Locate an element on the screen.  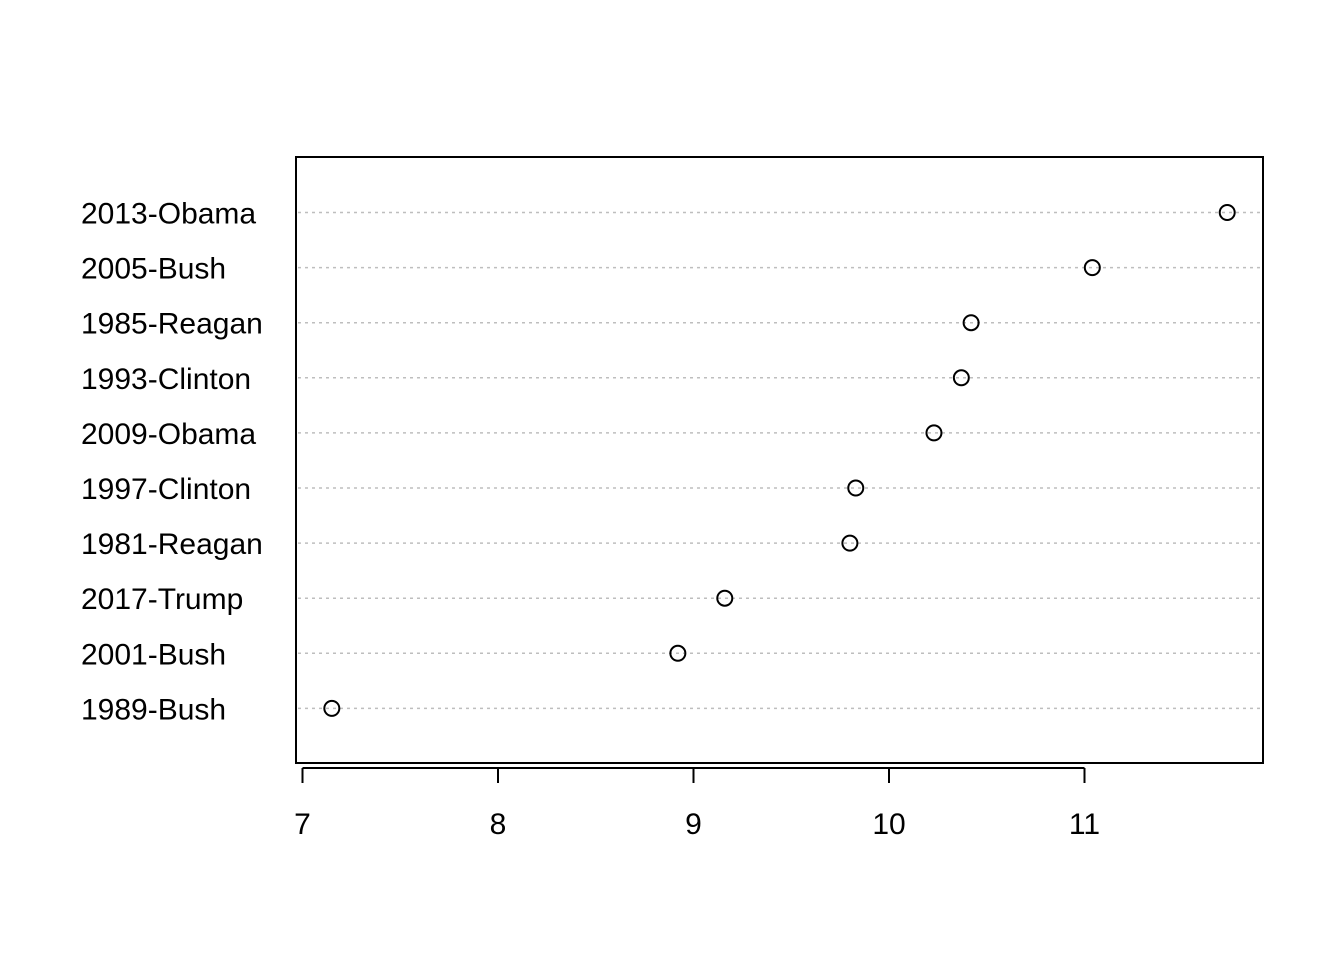
category-label: 1989-Bush is located at coordinates (153, 709).